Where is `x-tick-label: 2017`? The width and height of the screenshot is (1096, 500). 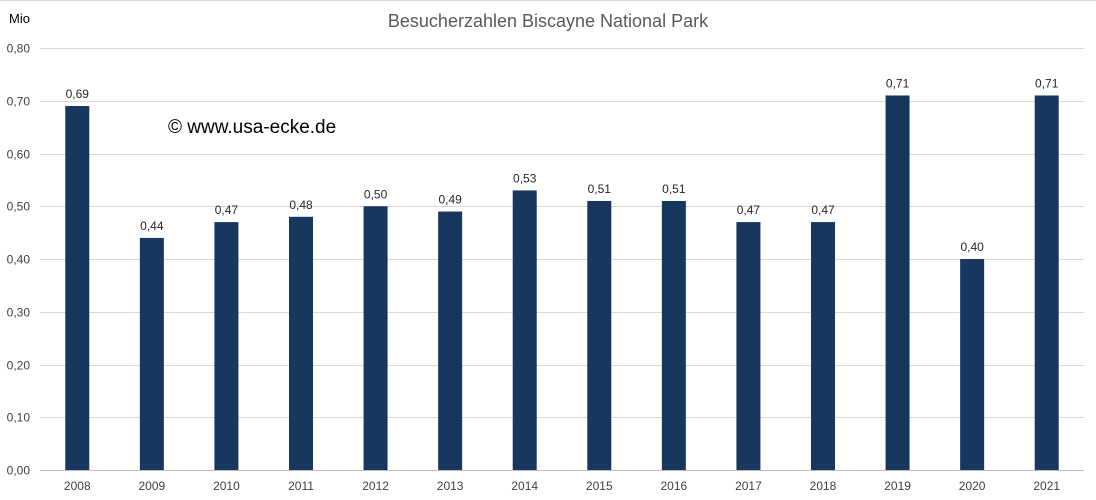 x-tick-label: 2017 is located at coordinates (748, 486).